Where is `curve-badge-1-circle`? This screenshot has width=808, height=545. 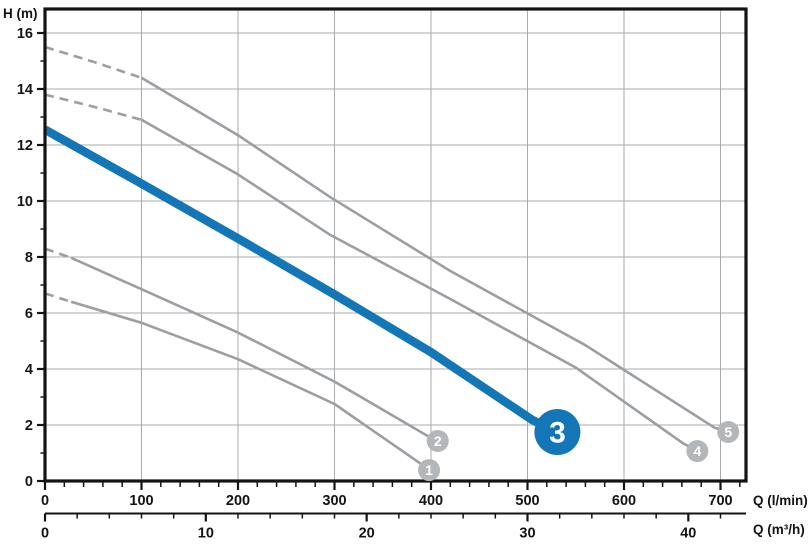
curve-badge-1-circle is located at coordinates (429, 470).